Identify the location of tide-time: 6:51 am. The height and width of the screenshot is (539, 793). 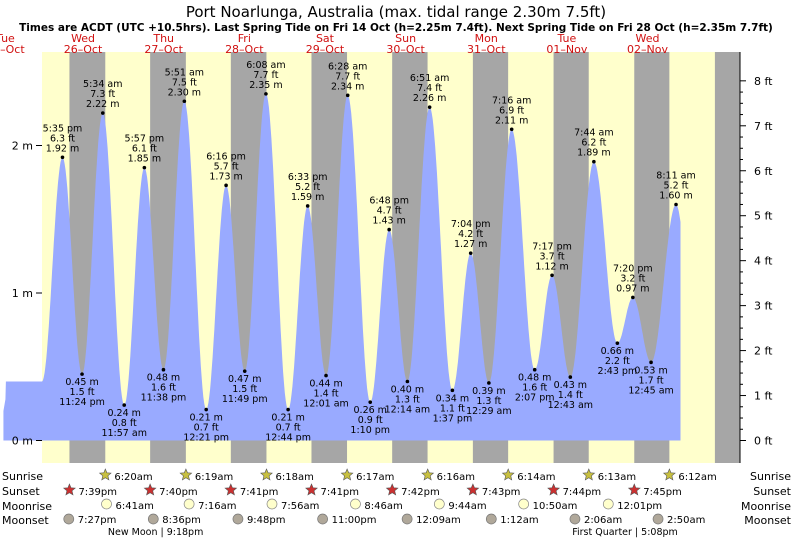
(429, 78).